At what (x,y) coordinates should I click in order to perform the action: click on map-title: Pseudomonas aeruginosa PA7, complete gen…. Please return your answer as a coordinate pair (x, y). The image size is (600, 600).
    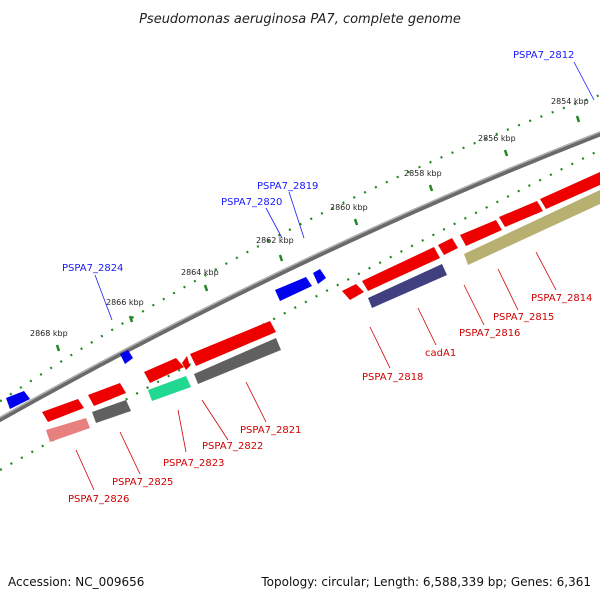
    Looking at the image, I should click on (300, 19).